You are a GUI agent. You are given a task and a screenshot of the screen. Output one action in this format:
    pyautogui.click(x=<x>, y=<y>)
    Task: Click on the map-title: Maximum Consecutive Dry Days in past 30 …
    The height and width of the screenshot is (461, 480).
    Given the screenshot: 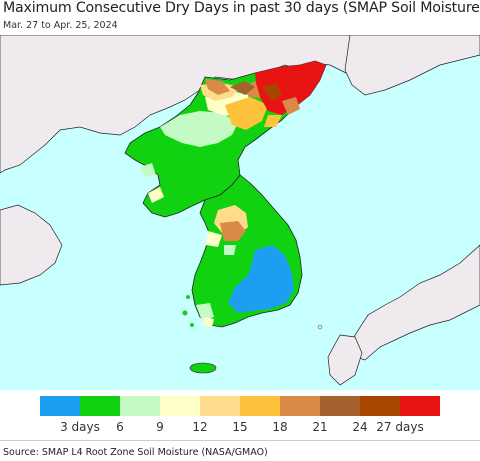 What is the action you would take?
    pyautogui.click(x=241, y=8)
    